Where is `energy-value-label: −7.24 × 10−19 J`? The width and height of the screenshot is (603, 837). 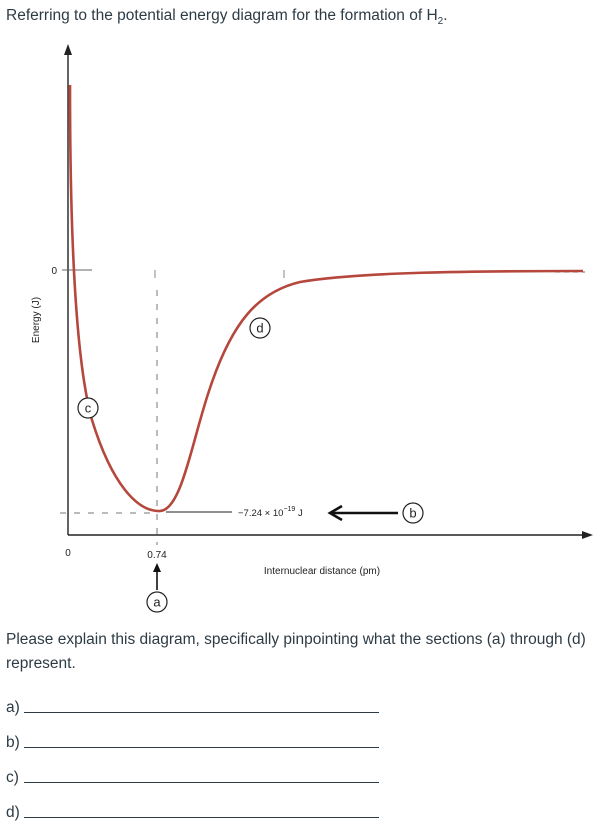 energy-value-label: −7.24 × 10−19 J is located at coordinates (270, 512).